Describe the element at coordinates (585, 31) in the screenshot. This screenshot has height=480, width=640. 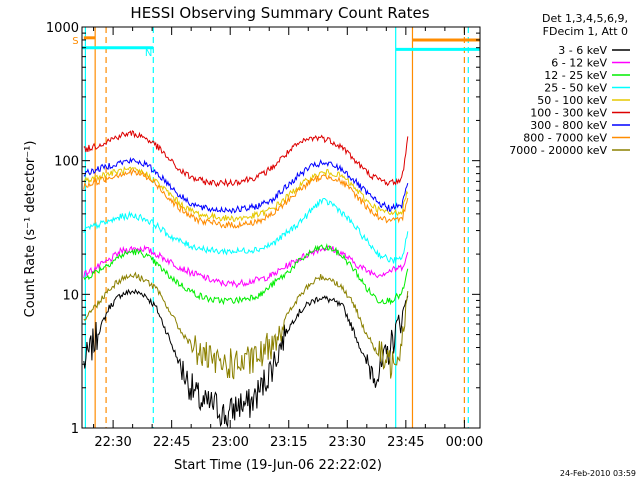
I see `legend-header: FDecim 1, Att 0` at that location.